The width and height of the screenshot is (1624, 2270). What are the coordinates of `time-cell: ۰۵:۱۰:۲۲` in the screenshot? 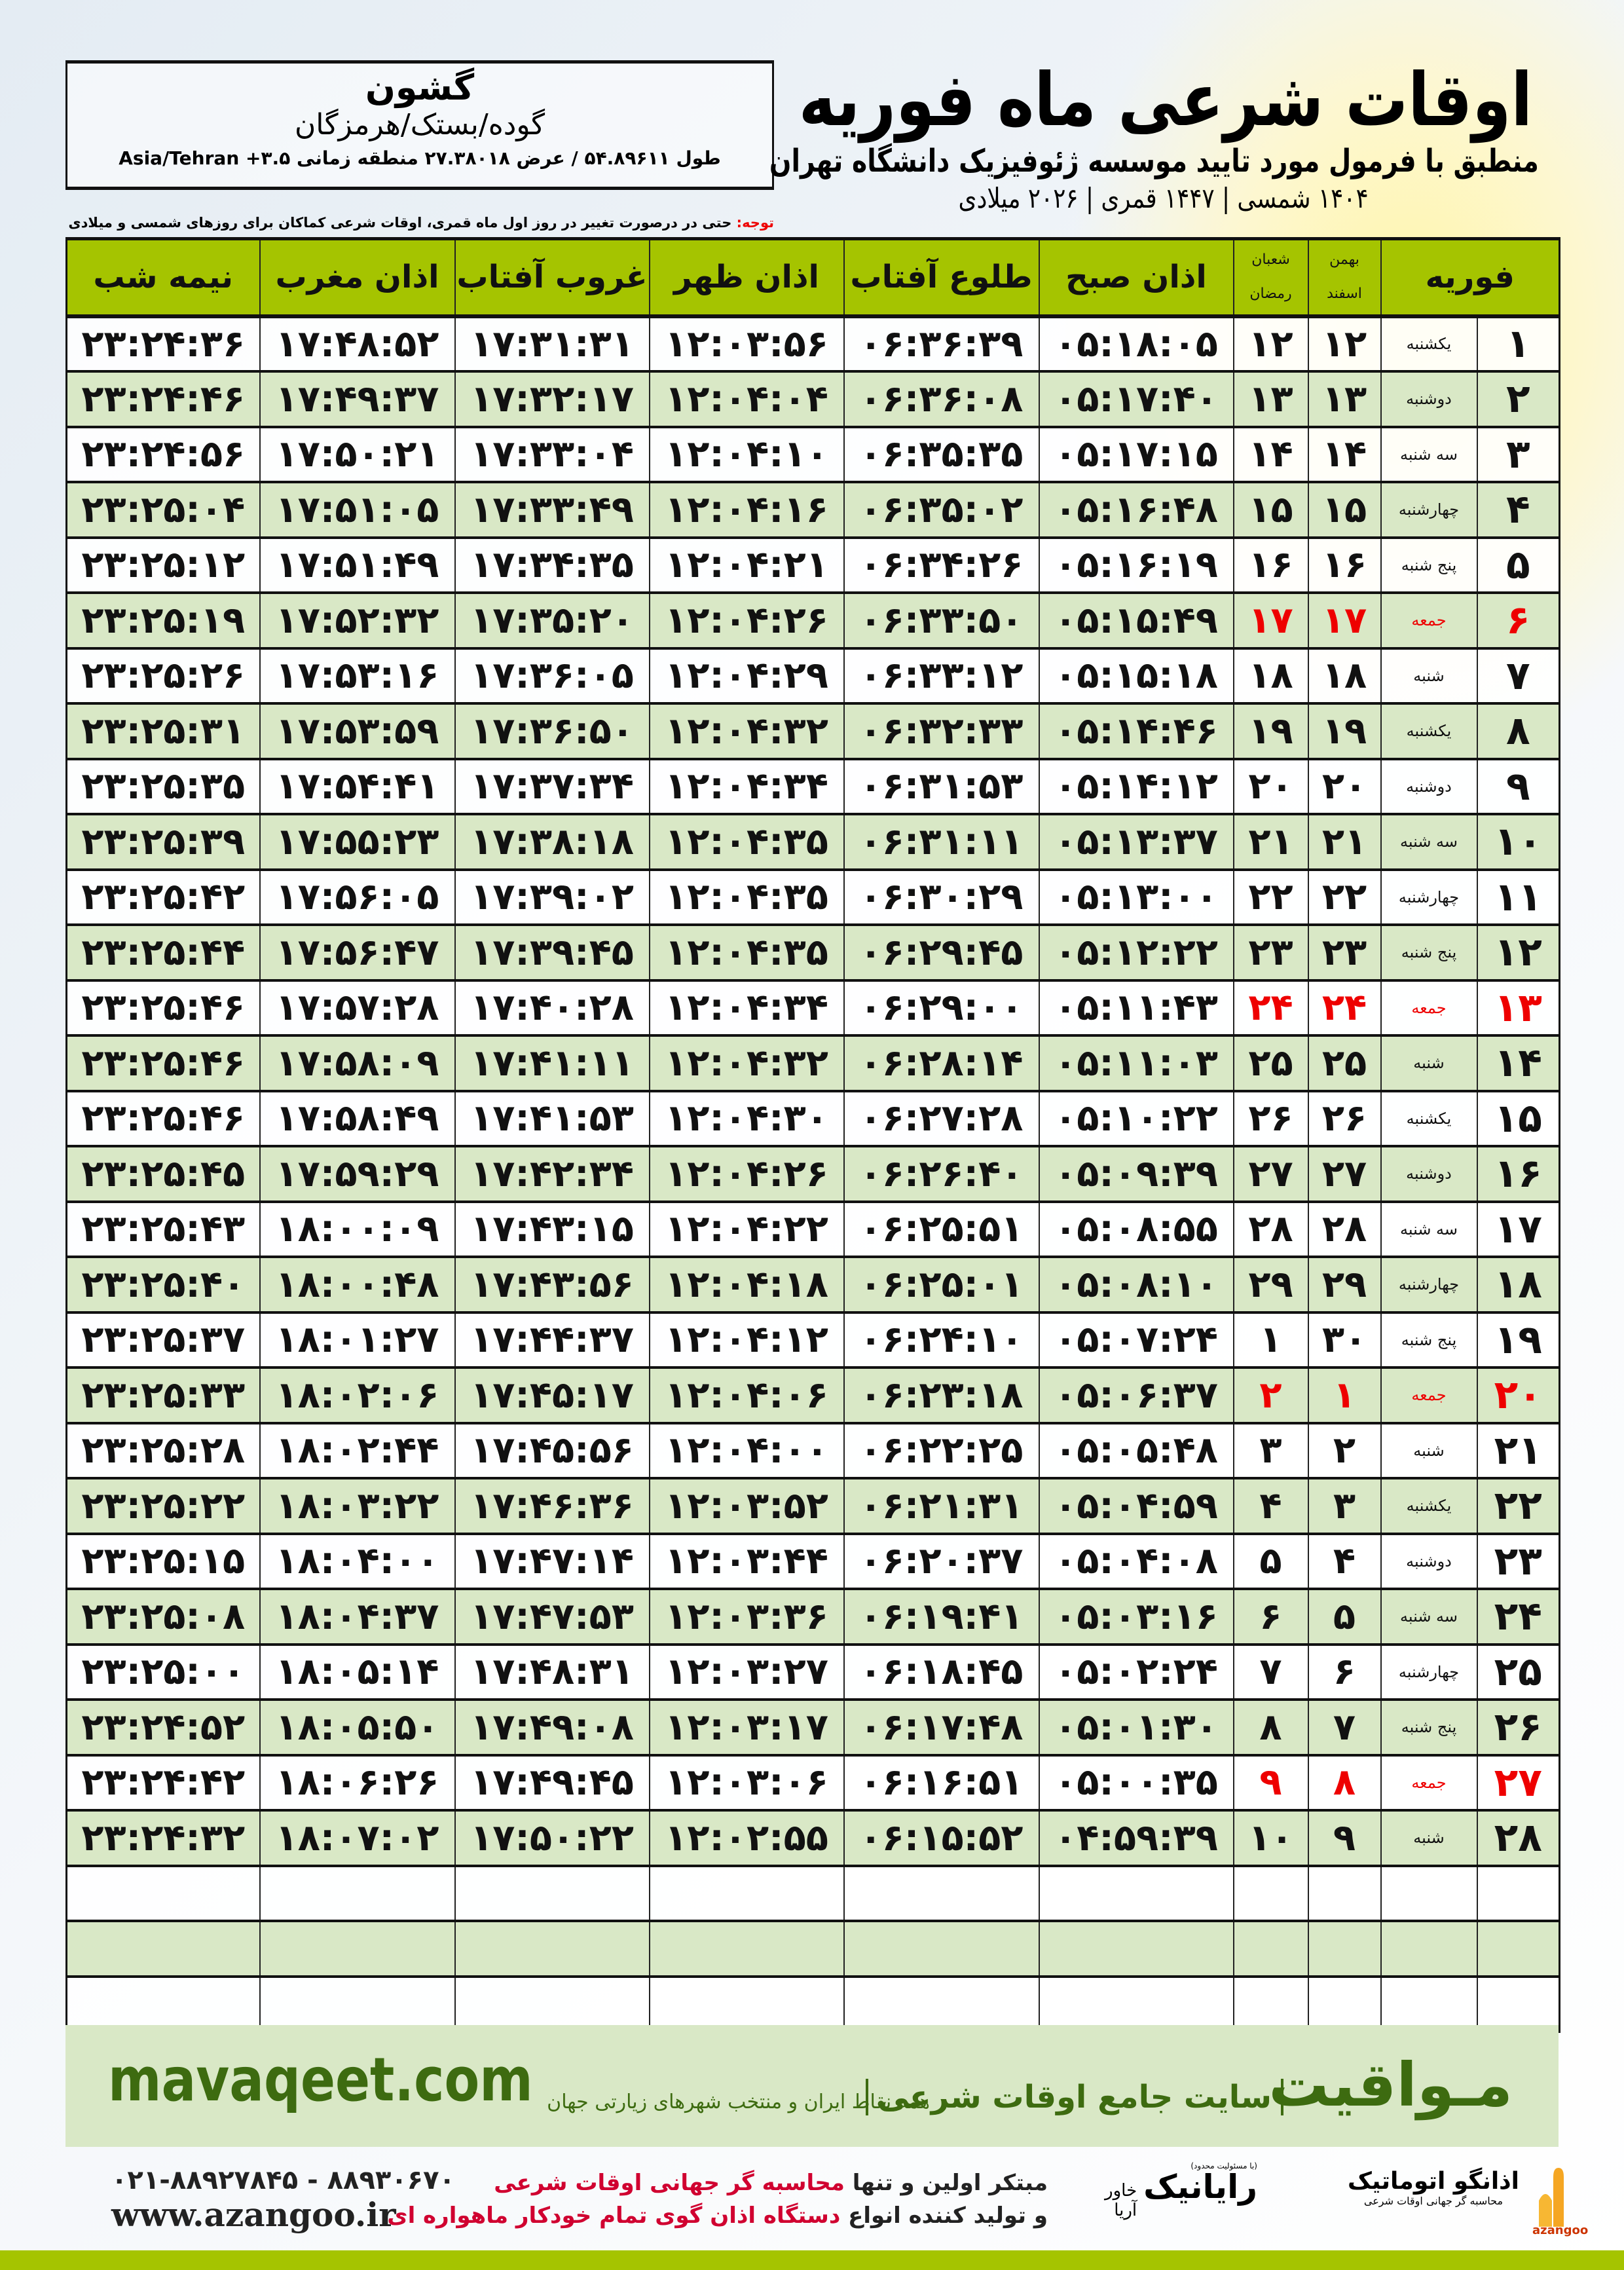 It's located at (1136, 1118).